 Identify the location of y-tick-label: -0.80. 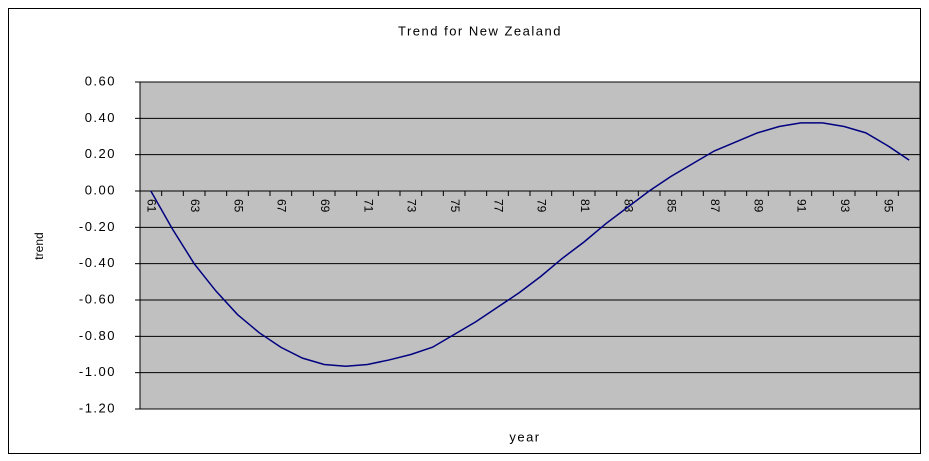
(97, 335).